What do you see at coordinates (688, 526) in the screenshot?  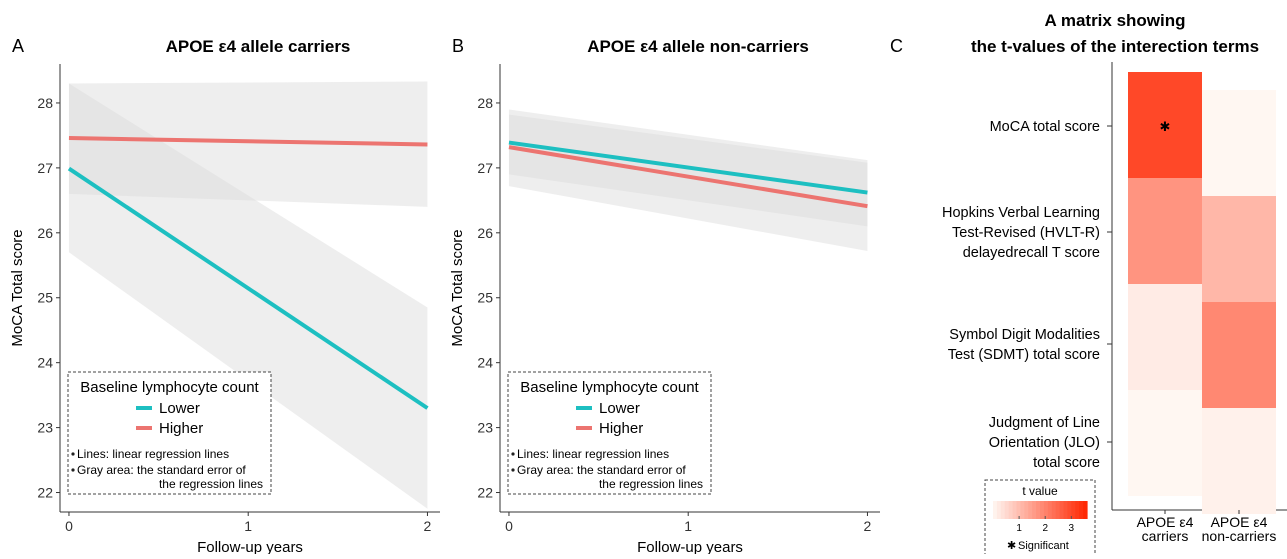 I see `panel-b-x-tick-label: 1` at bounding box center [688, 526].